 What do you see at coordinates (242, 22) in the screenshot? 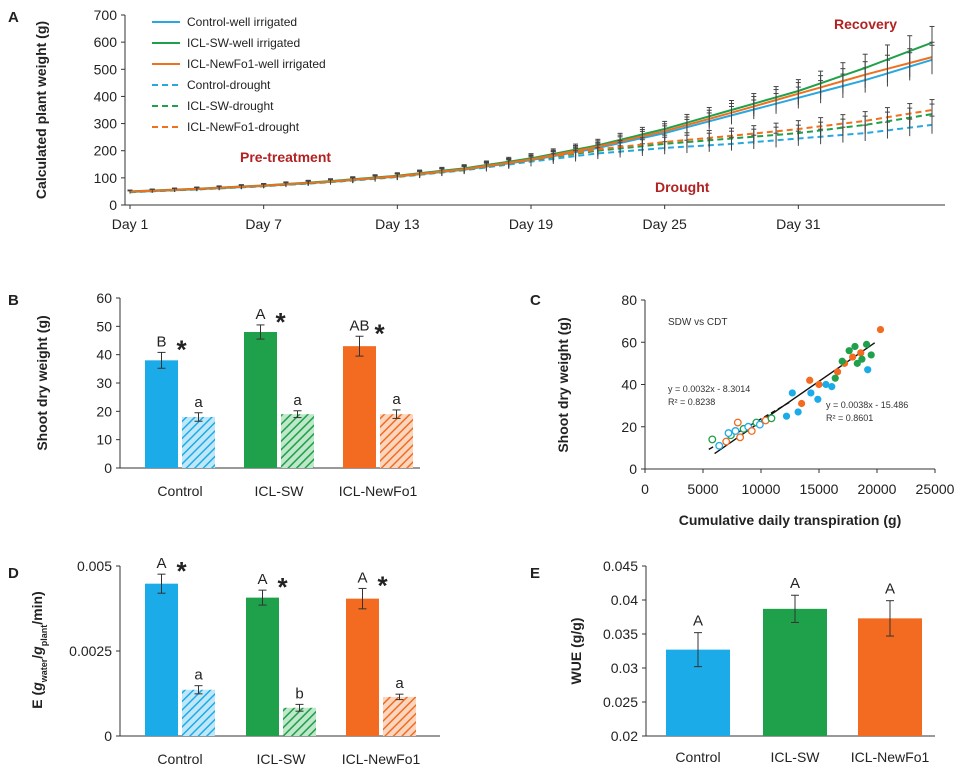
I see `legend-label-0: Control-well irrigated` at bounding box center [242, 22].